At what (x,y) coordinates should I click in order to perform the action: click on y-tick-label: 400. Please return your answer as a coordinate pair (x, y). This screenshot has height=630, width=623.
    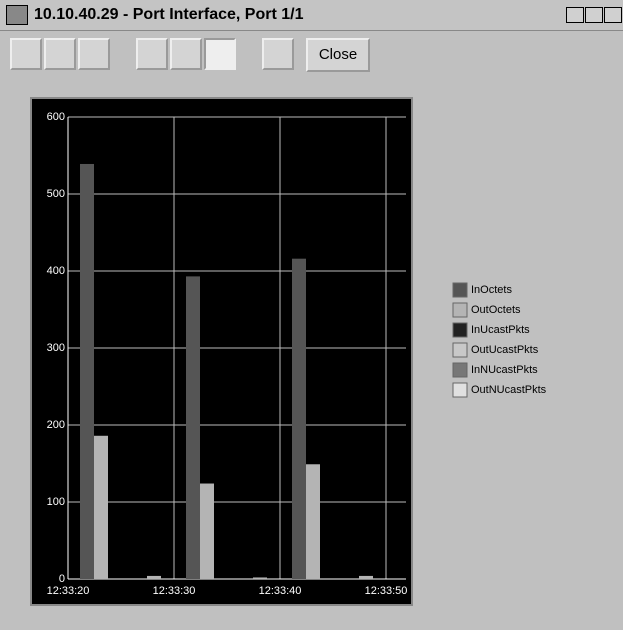
    Looking at the image, I should click on (56, 271).